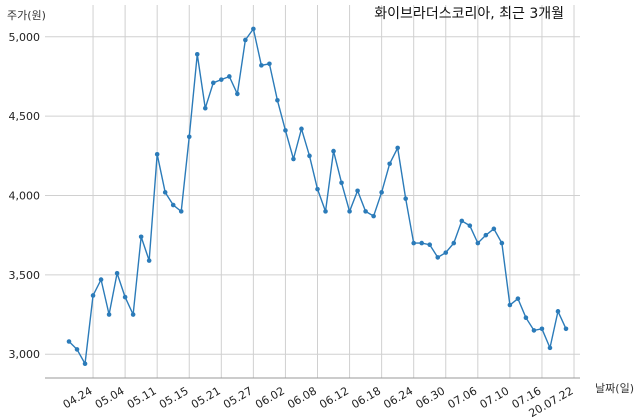 The image size is (640, 419). Describe the element at coordinates (366, 397) in the screenshot. I see `x-tick-label: 06.18` at that location.